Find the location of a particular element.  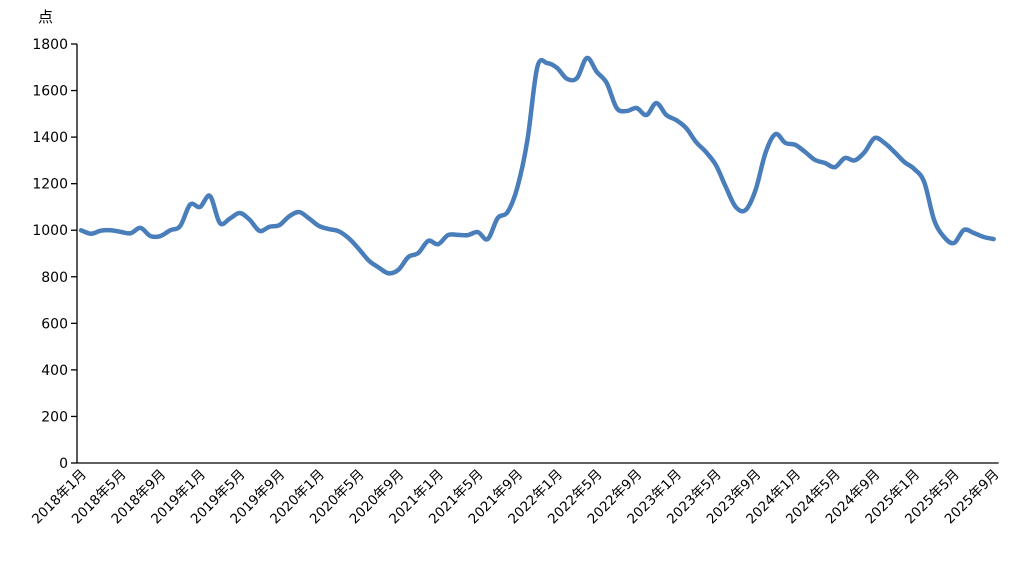

y-tick-label: 600 is located at coordinates (54, 324).